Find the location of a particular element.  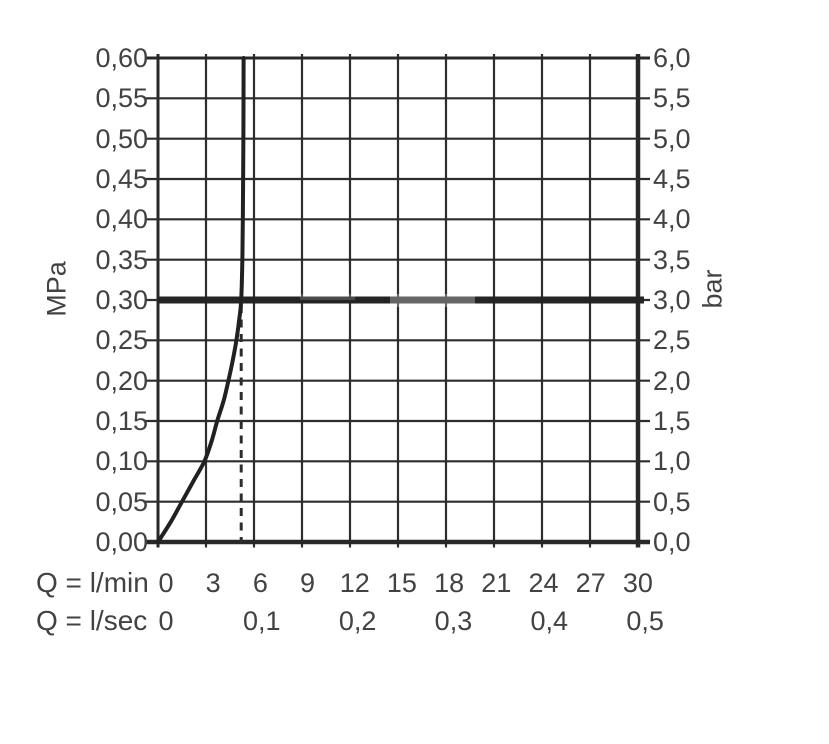

left-axis-tick-label: 0,30 is located at coordinates (121, 300).